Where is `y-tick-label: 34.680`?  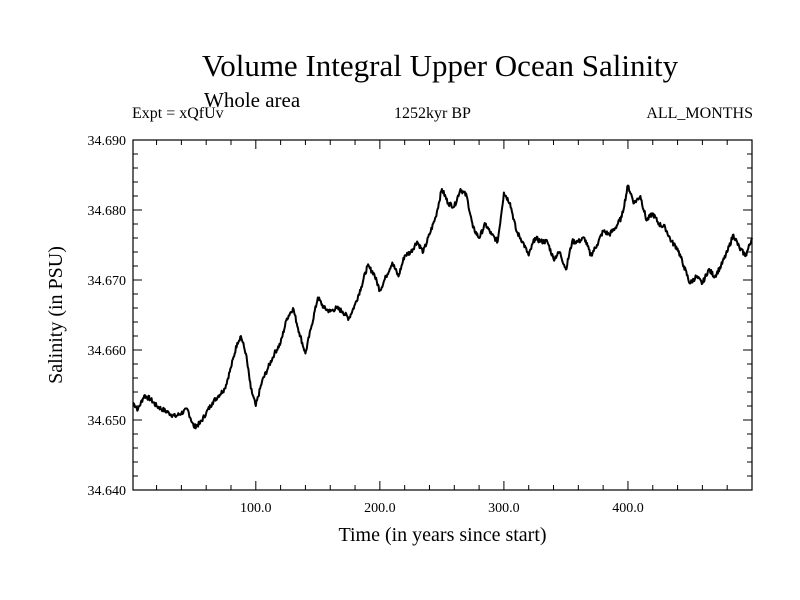 y-tick-label: 34.680 is located at coordinates (107, 211).